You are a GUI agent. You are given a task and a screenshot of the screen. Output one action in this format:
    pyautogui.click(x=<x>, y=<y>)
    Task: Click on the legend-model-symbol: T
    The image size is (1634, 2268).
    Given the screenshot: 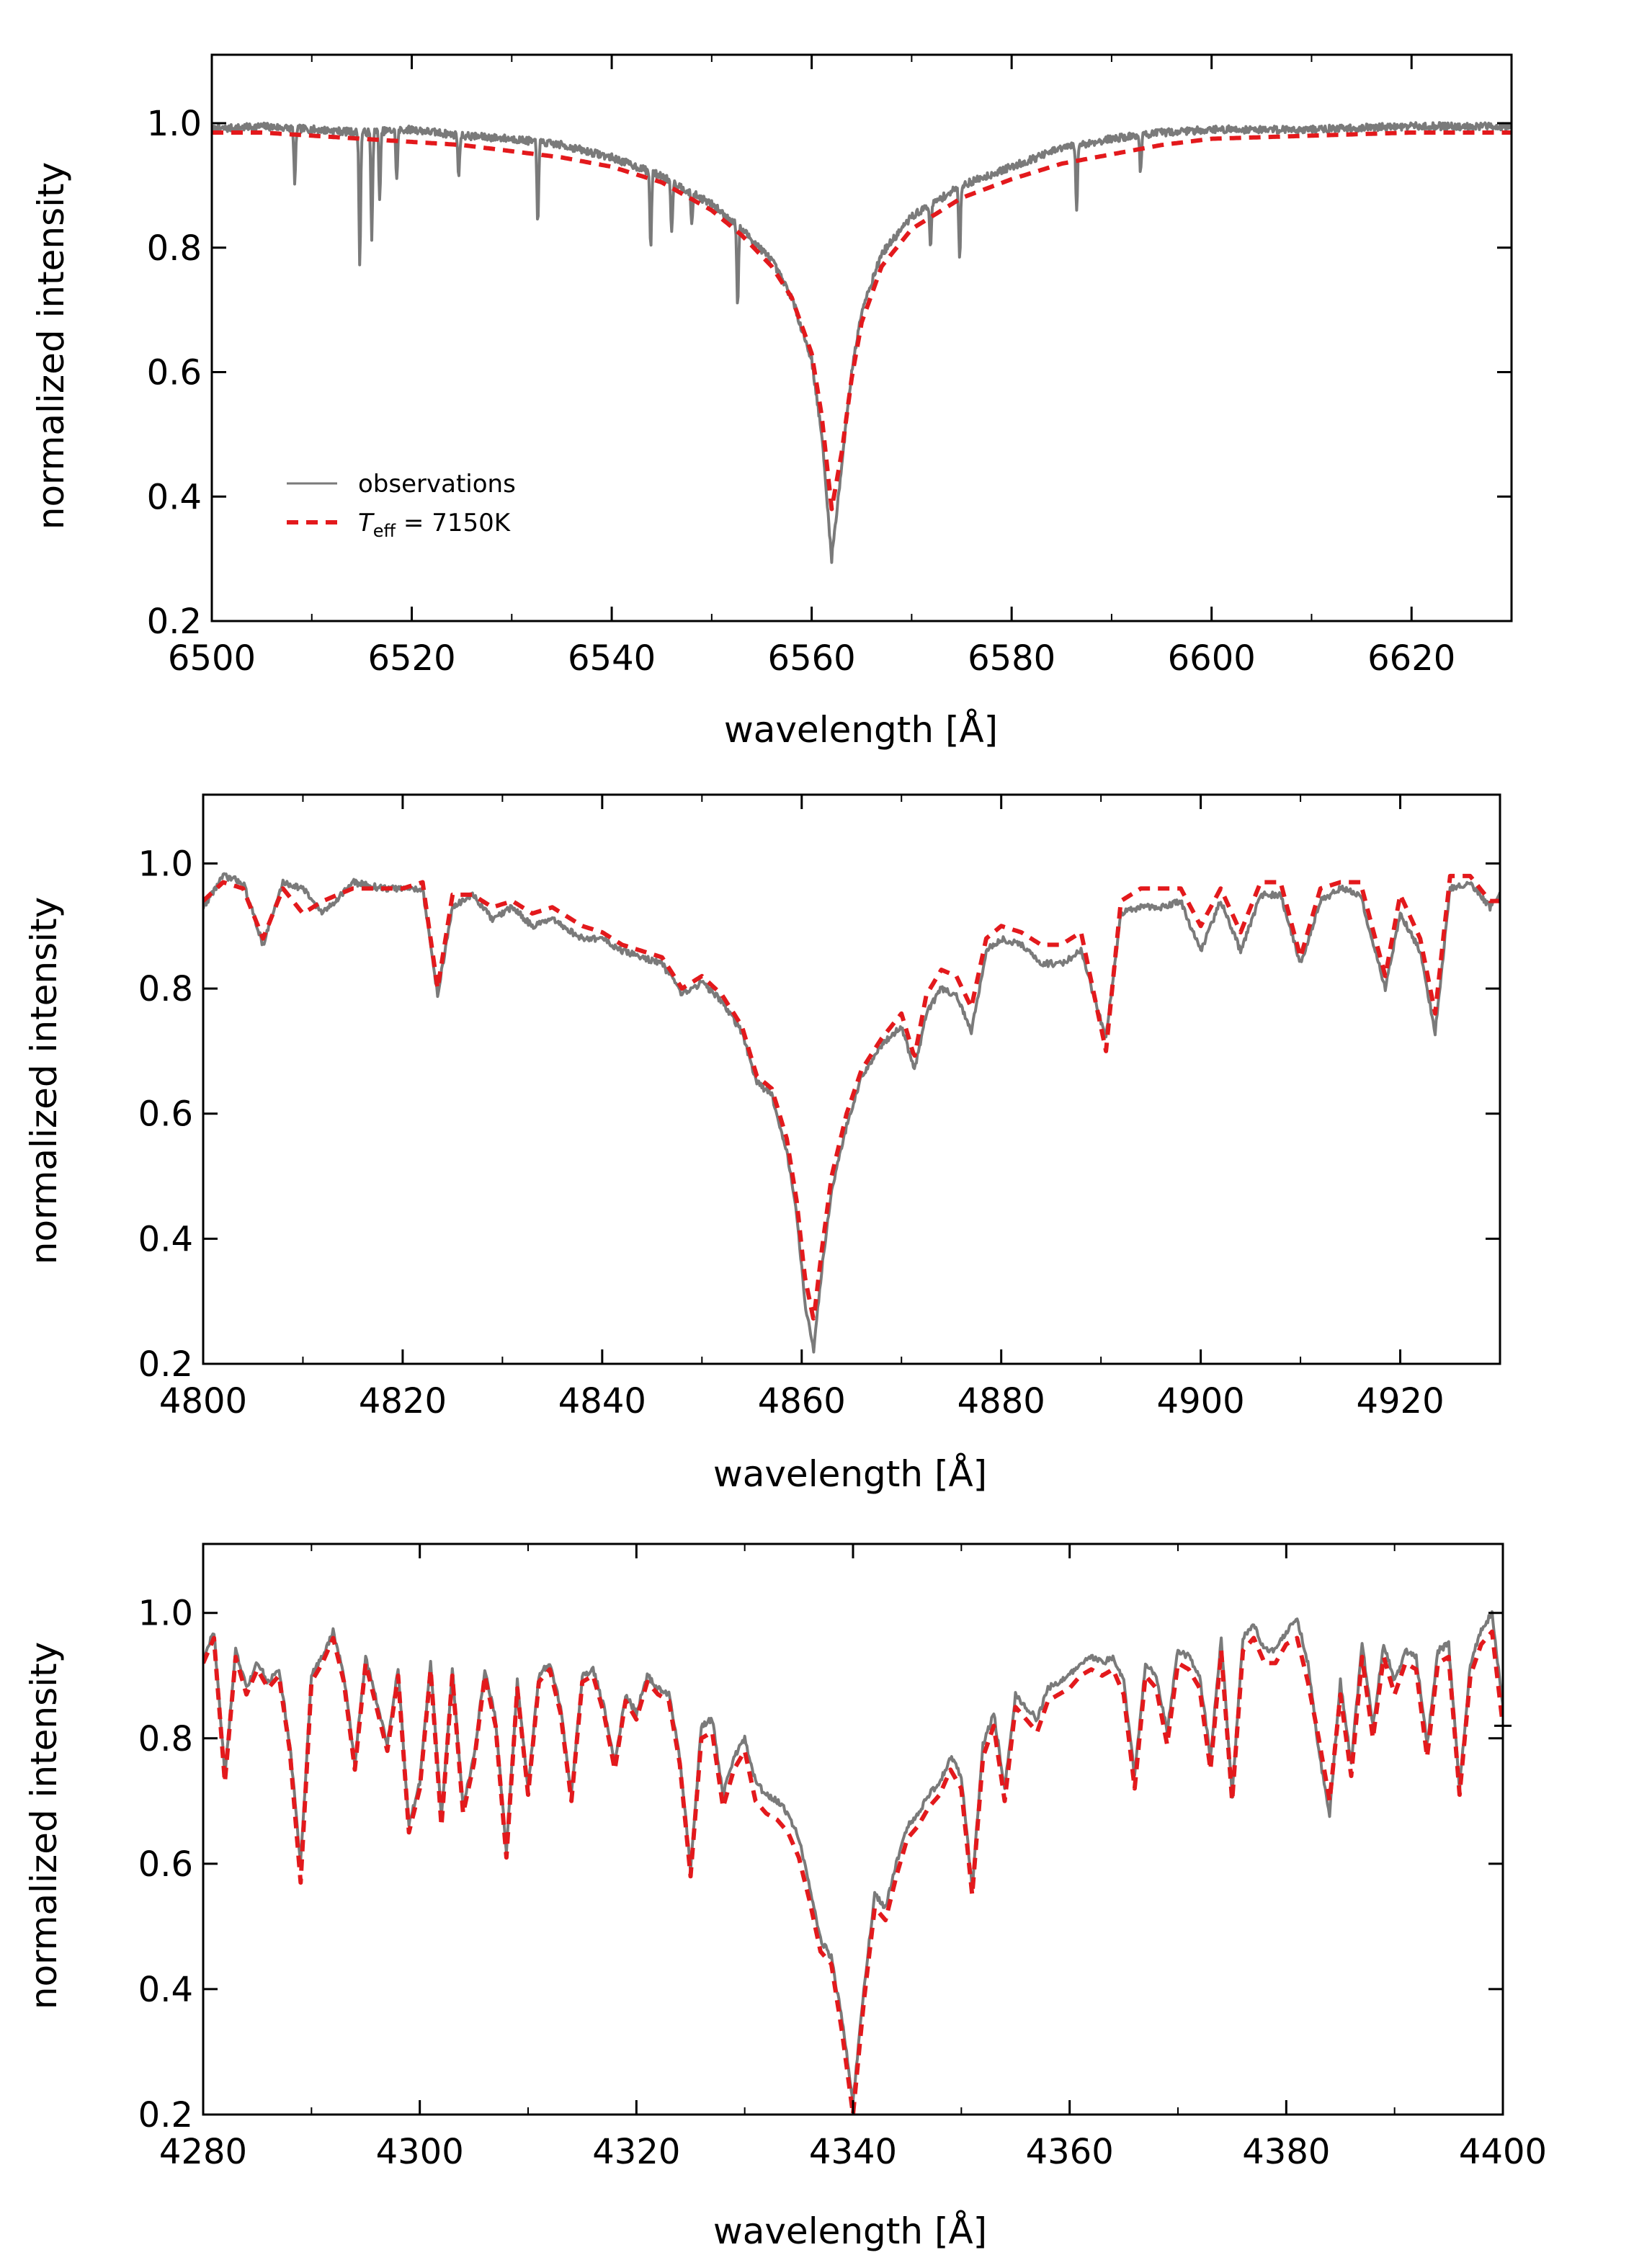 What is the action you would take?
    pyautogui.click(x=366, y=523)
    